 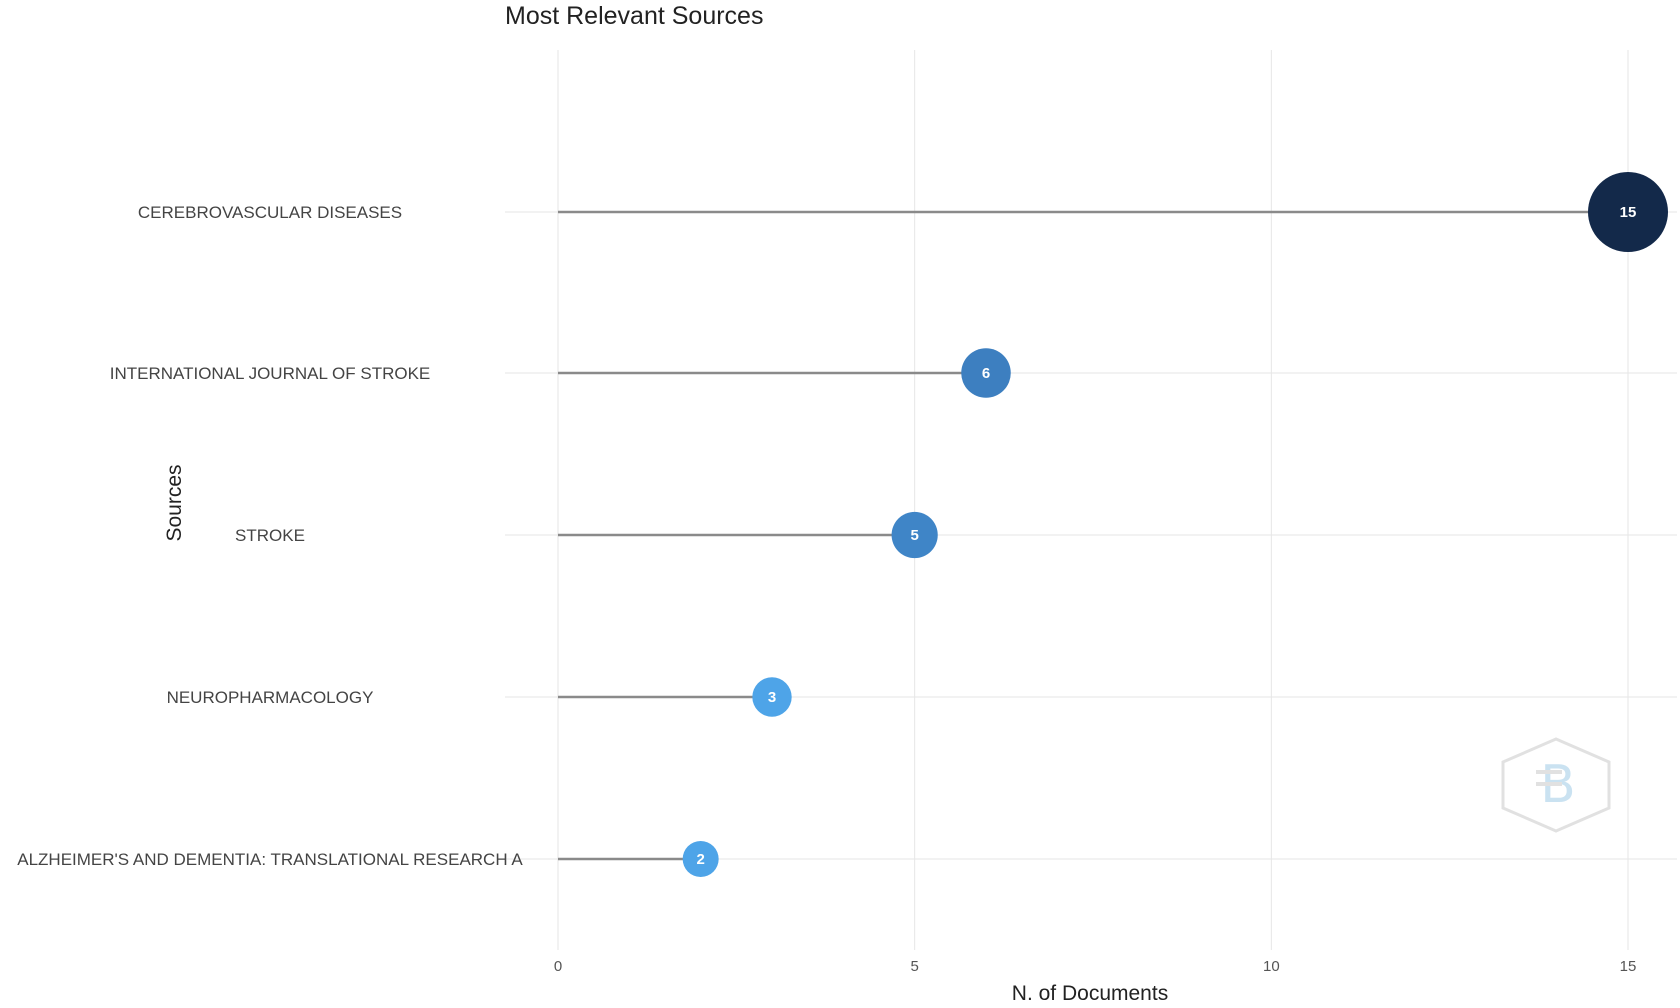 I want to click on x-tick-label: 0, so click(x=558, y=966).